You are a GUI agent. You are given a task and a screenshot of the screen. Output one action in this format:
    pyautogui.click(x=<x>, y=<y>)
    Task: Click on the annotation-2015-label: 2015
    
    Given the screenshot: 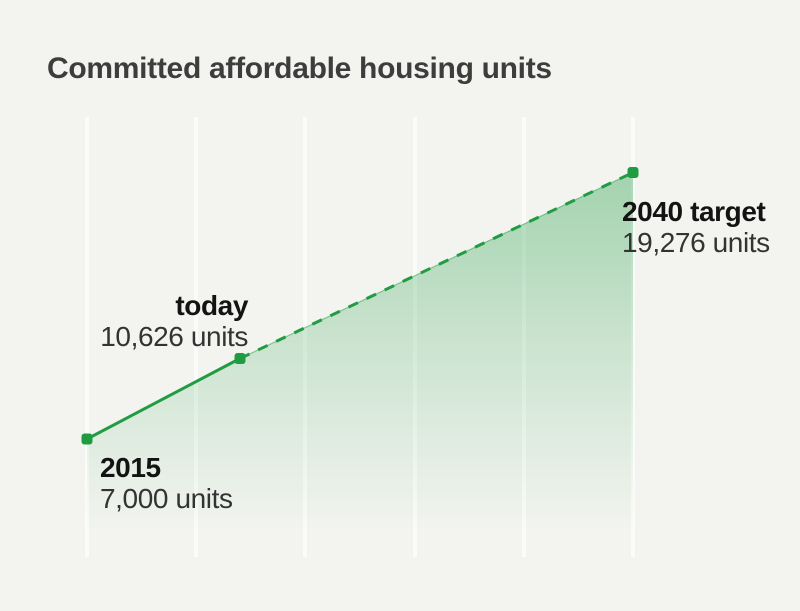 What is the action you would take?
    pyautogui.click(x=130, y=467)
    